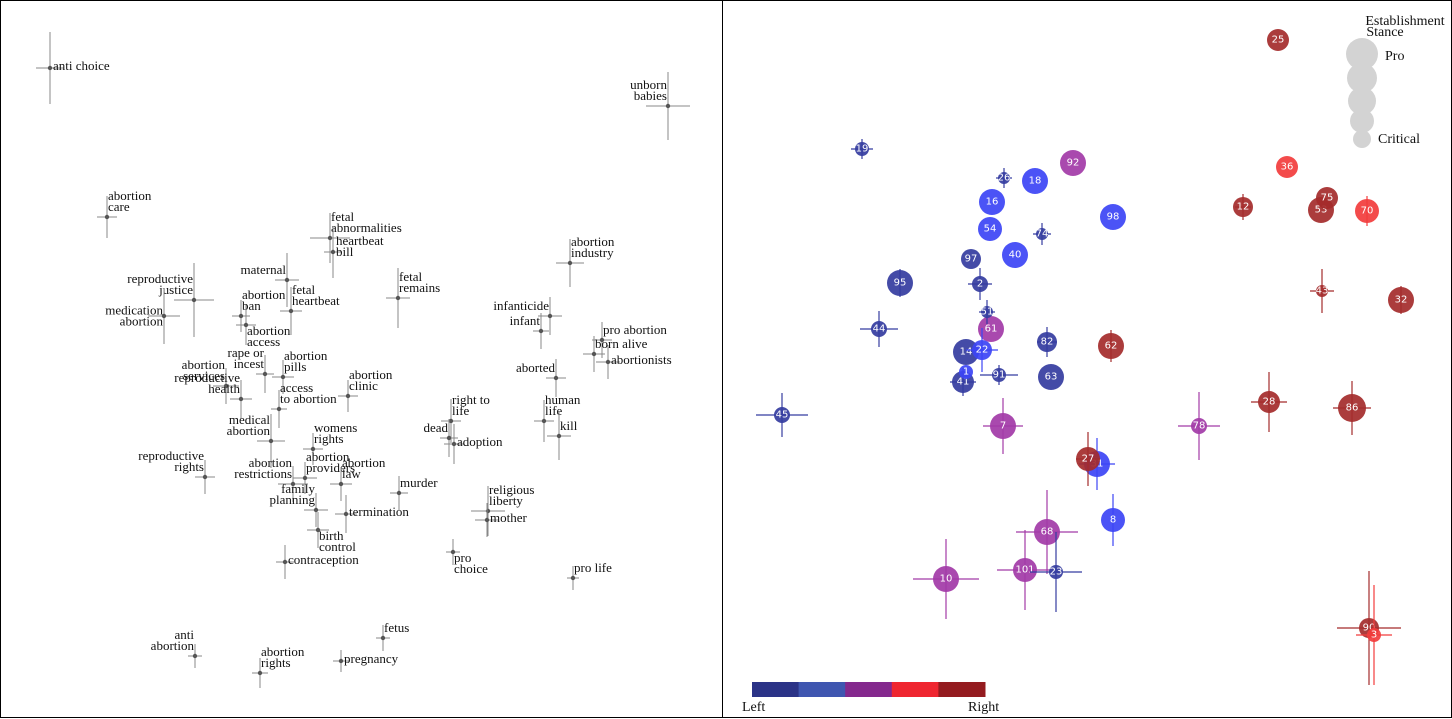  Describe the element at coordinates (396, 627) in the screenshot. I see `term-label: fetus` at that location.